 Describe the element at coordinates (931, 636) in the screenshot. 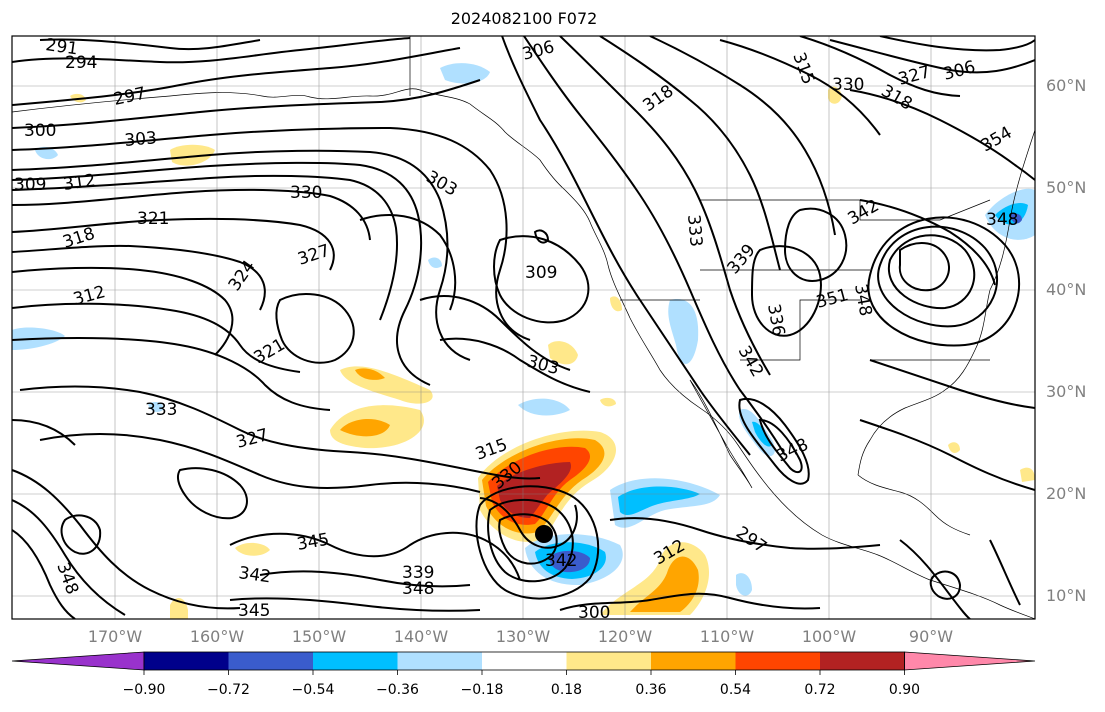

I see `lon-label: 90°W` at that location.